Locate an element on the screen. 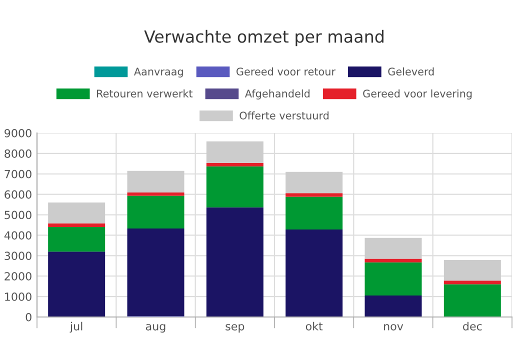 This screenshot has width=529, height=359. y-tick-label: 7000 is located at coordinates (18, 174).